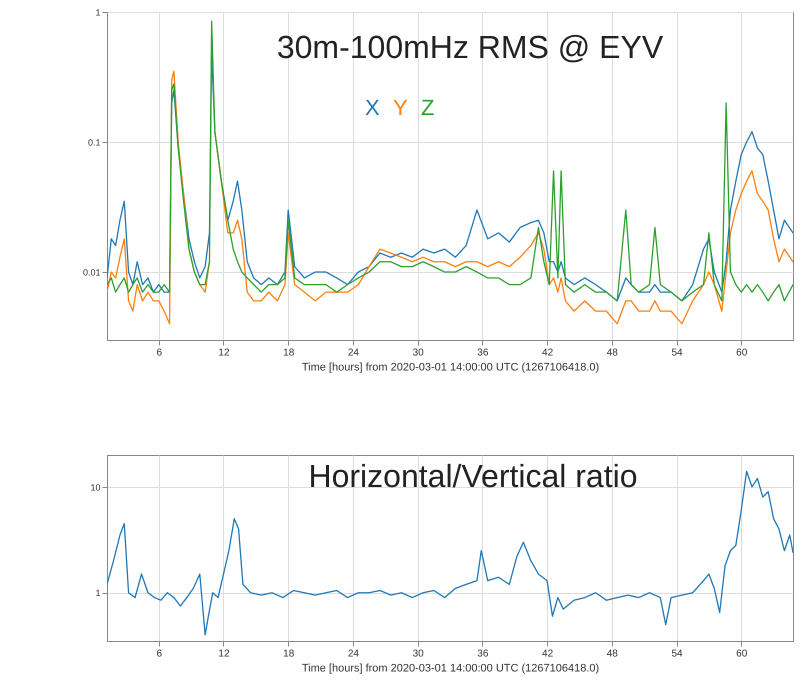 Image resolution: width=808 pixels, height=697 pixels. Describe the element at coordinates (91, 273) in the screenshot. I see `y-tick-label: 0.01` at that location.